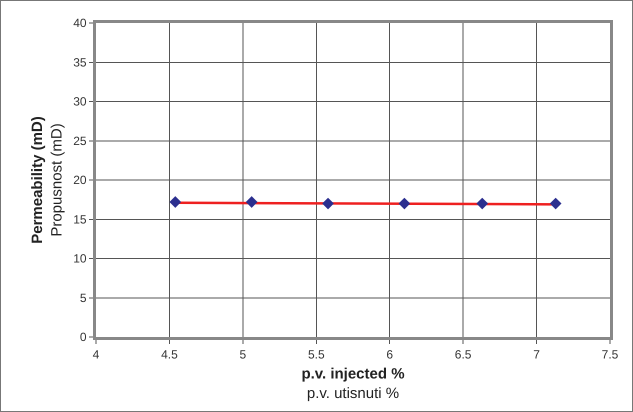  Describe the element at coordinates (80, 219) in the screenshot. I see `y-tick-label: 15` at that location.